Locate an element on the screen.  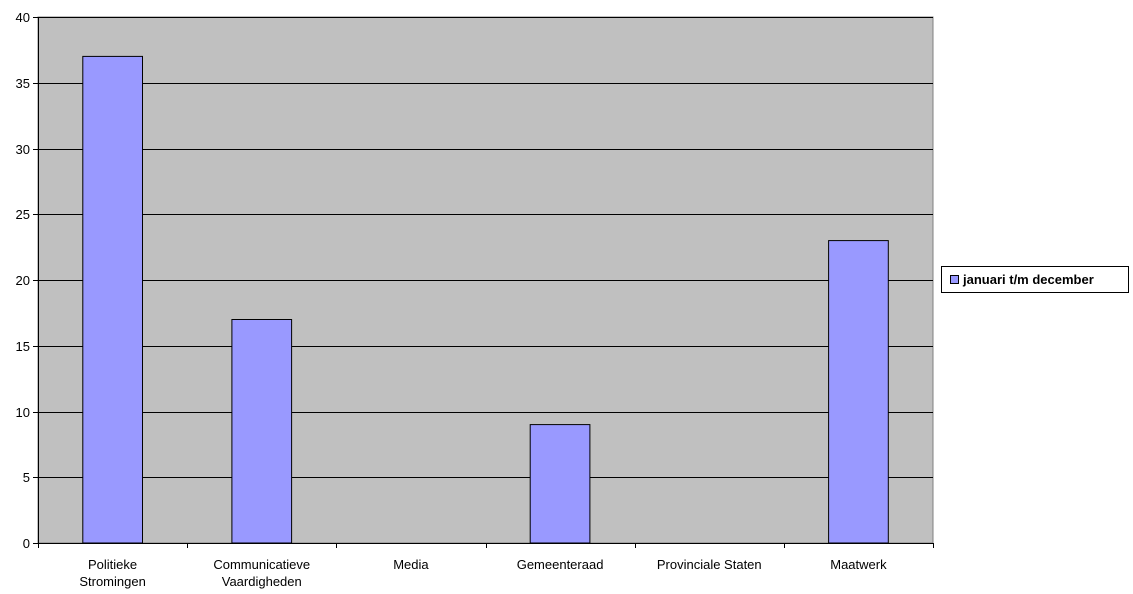
y-tick-label: 30 is located at coordinates (23, 149).